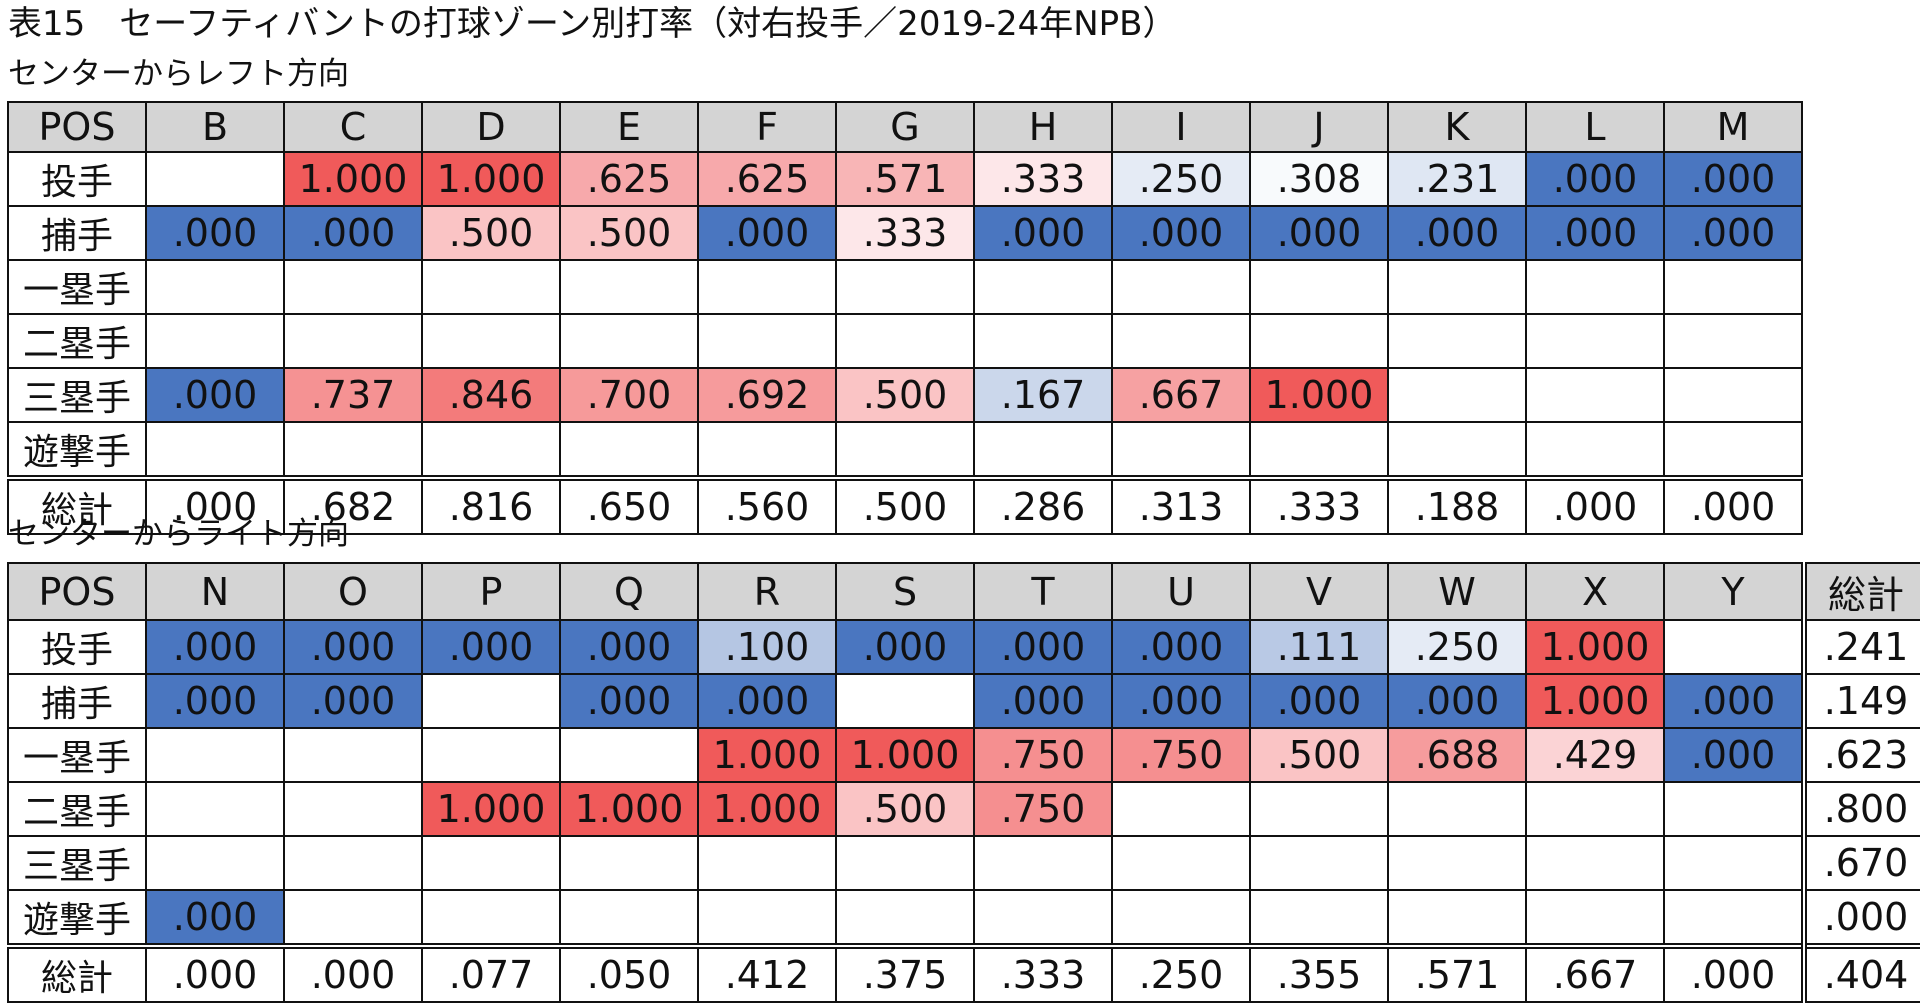 The height and width of the screenshot is (1003, 1920). I want to click on zone-header: F, so click(767, 127).